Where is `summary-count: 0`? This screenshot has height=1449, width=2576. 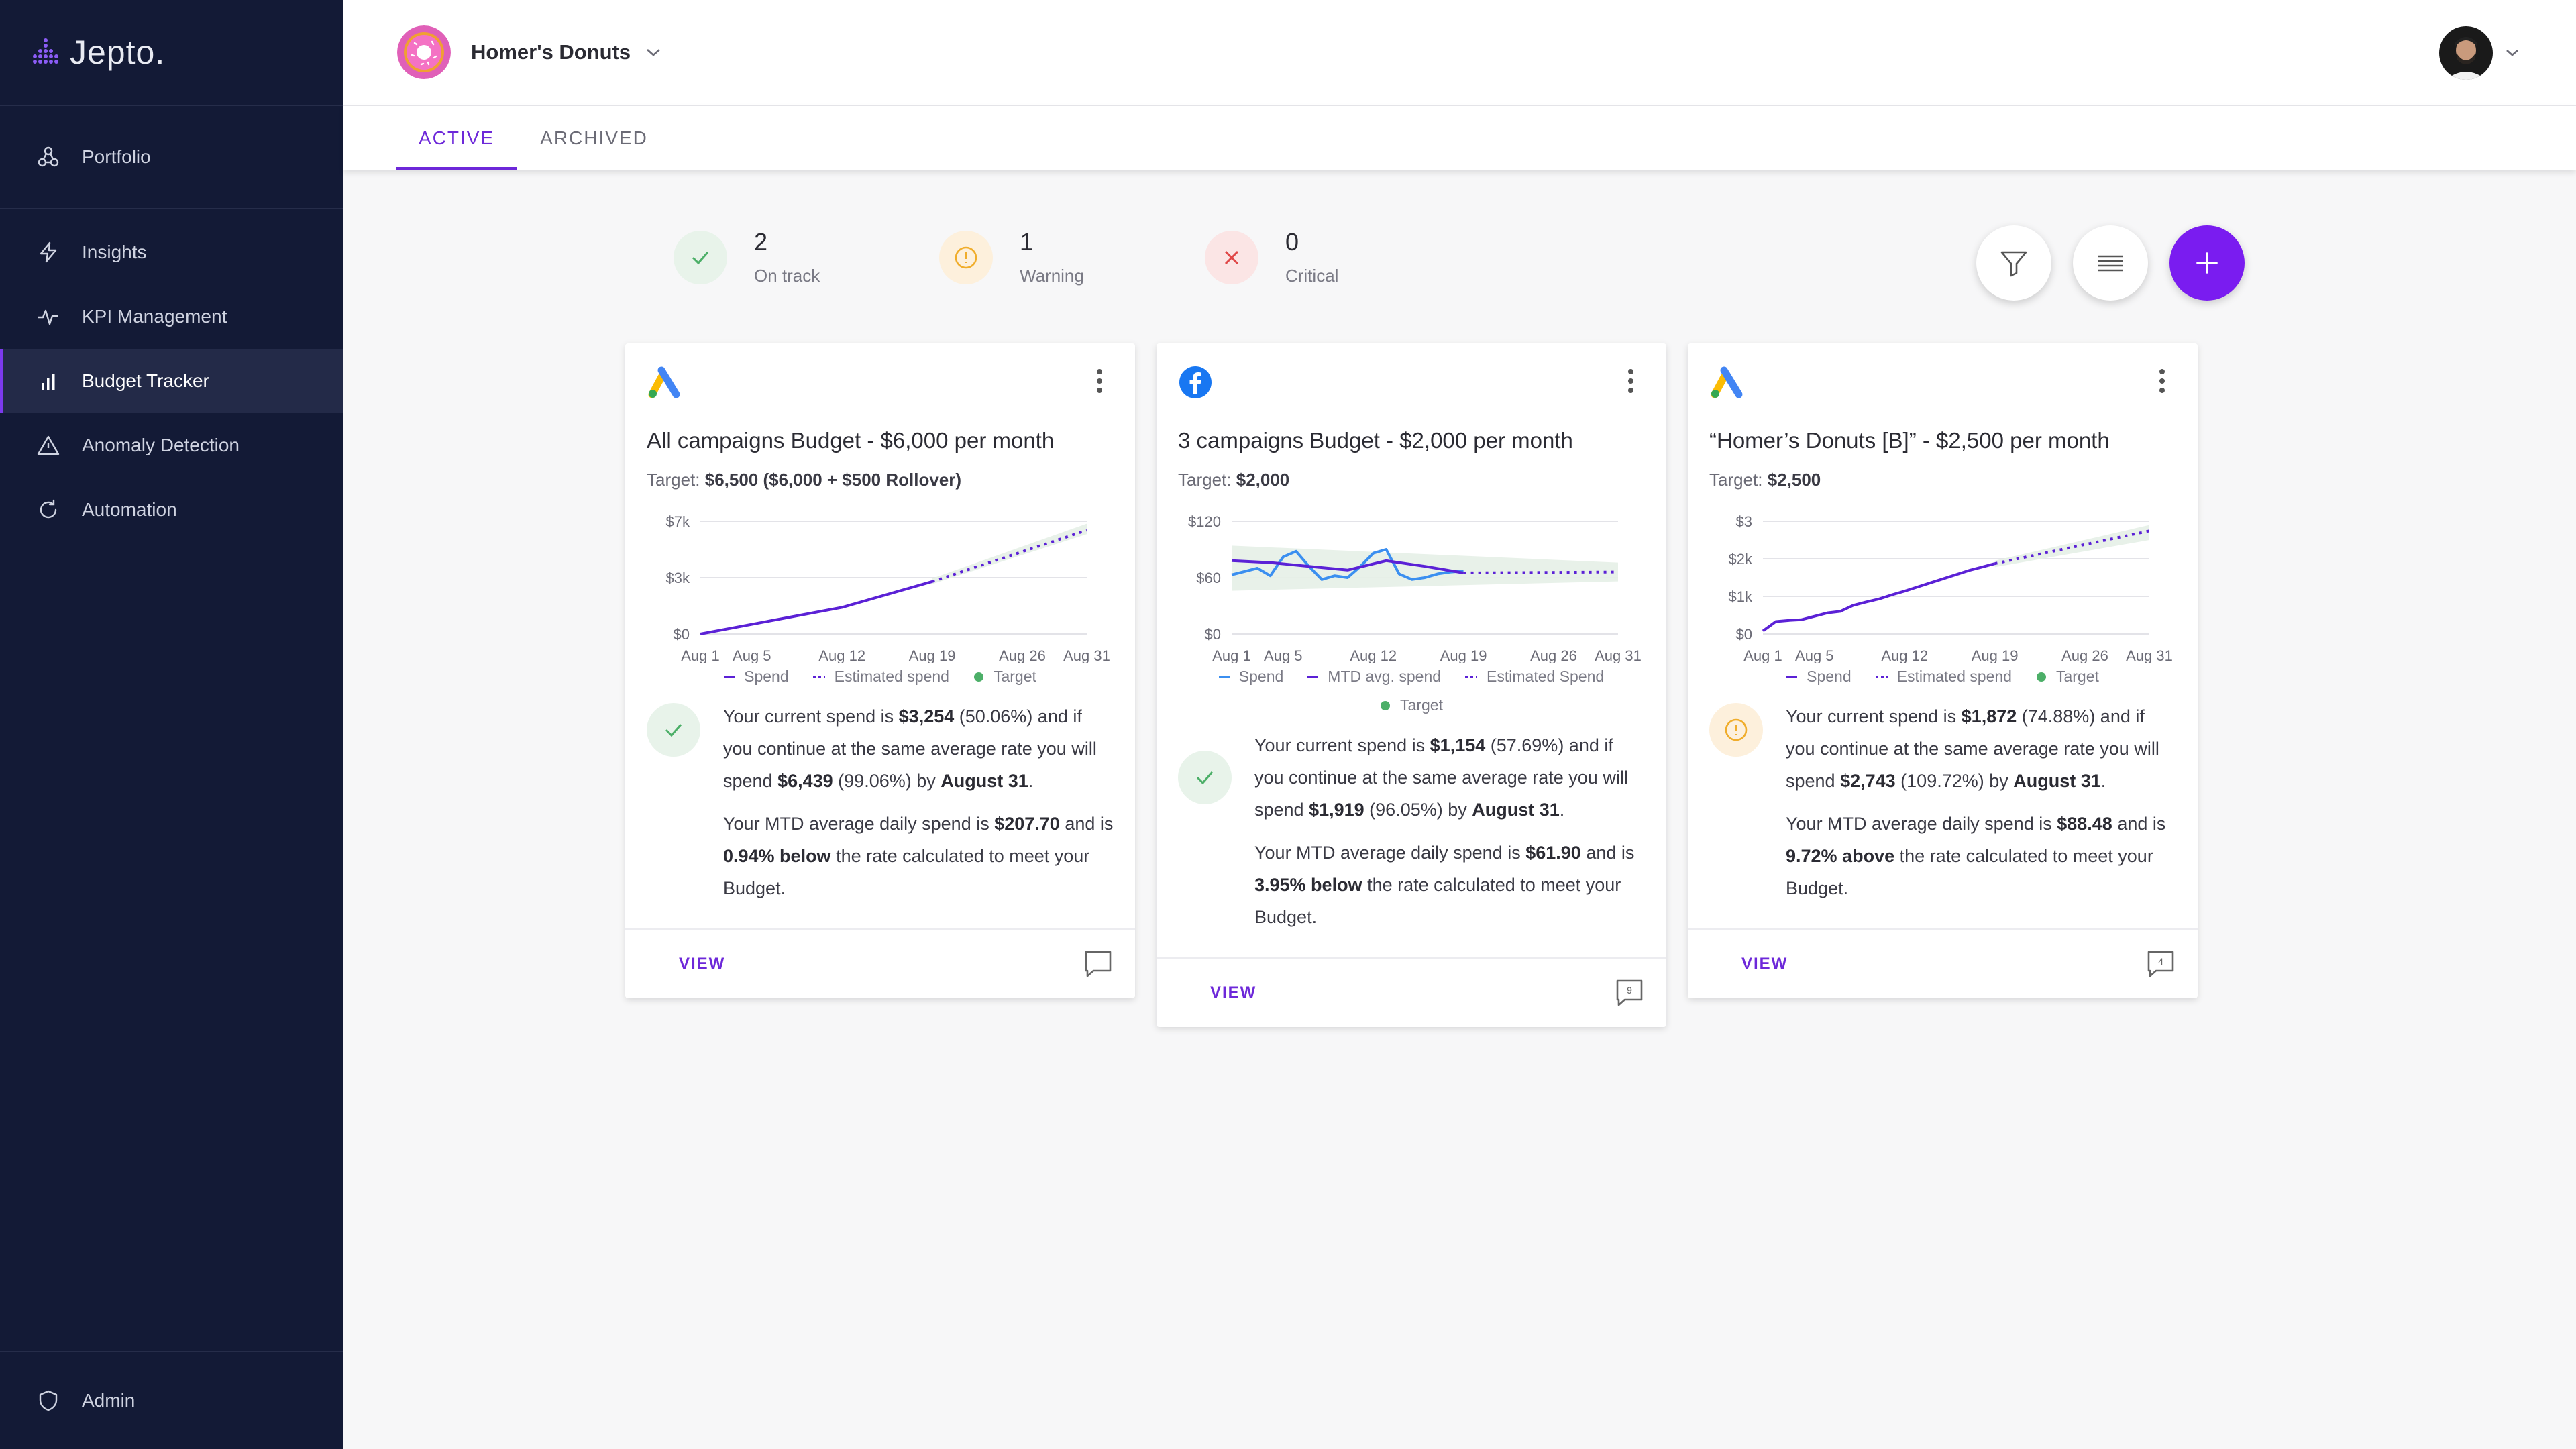
summary-count: 0 is located at coordinates (1292, 242).